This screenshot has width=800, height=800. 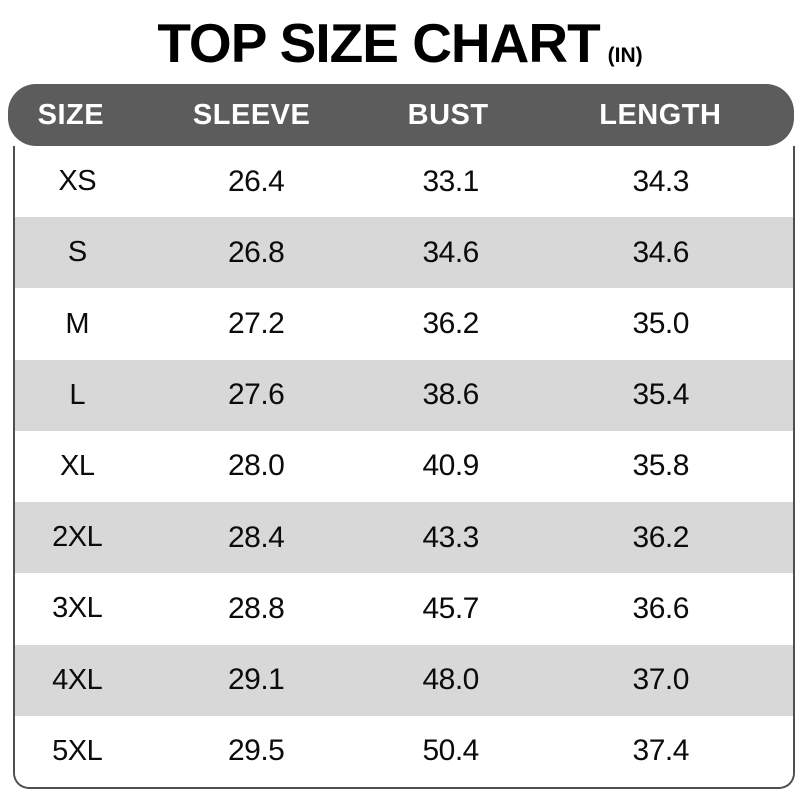 What do you see at coordinates (661, 395) in the screenshot?
I see `length-cell: 35.4` at bounding box center [661, 395].